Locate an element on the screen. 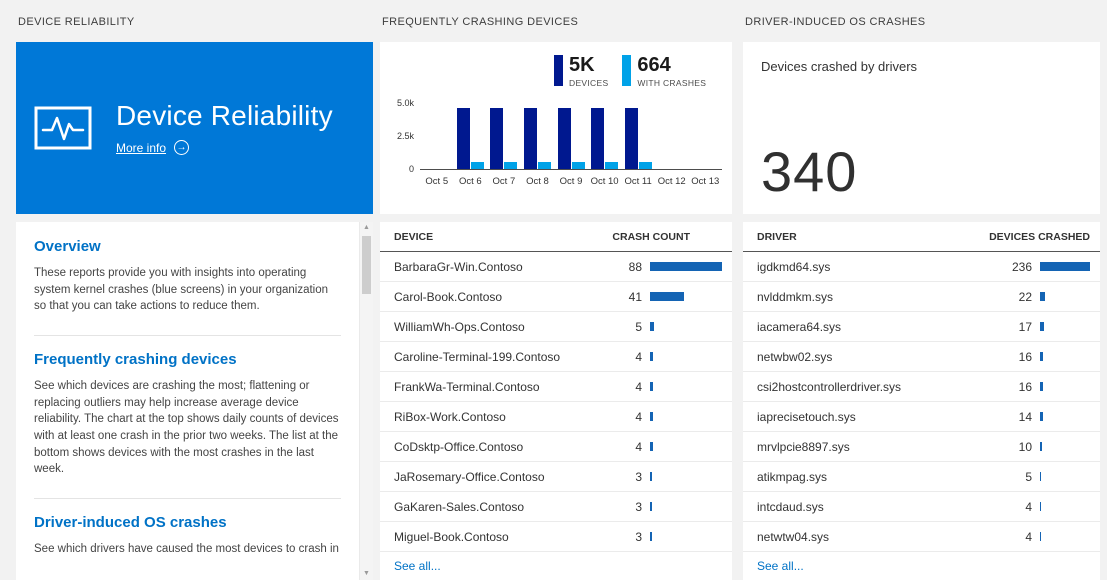 The height and width of the screenshot is (580, 1107). driver-name: atikmpag.sys is located at coordinates (792, 476).